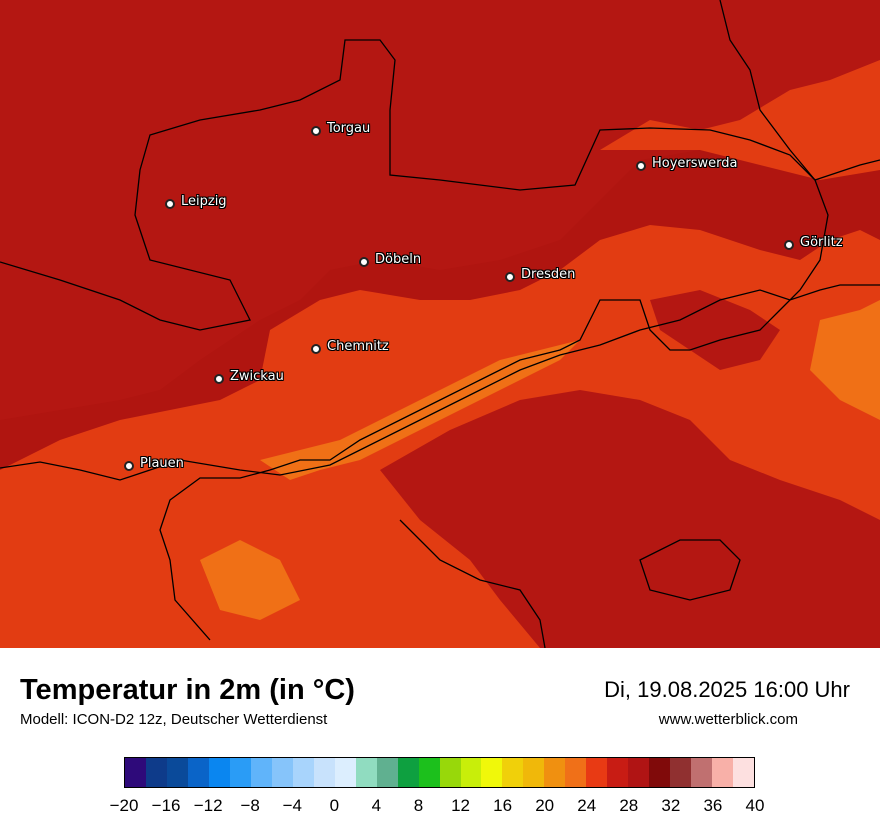  Describe the element at coordinates (587, 805) in the screenshot. I see `colorbar-tick-label: 24` at that location.